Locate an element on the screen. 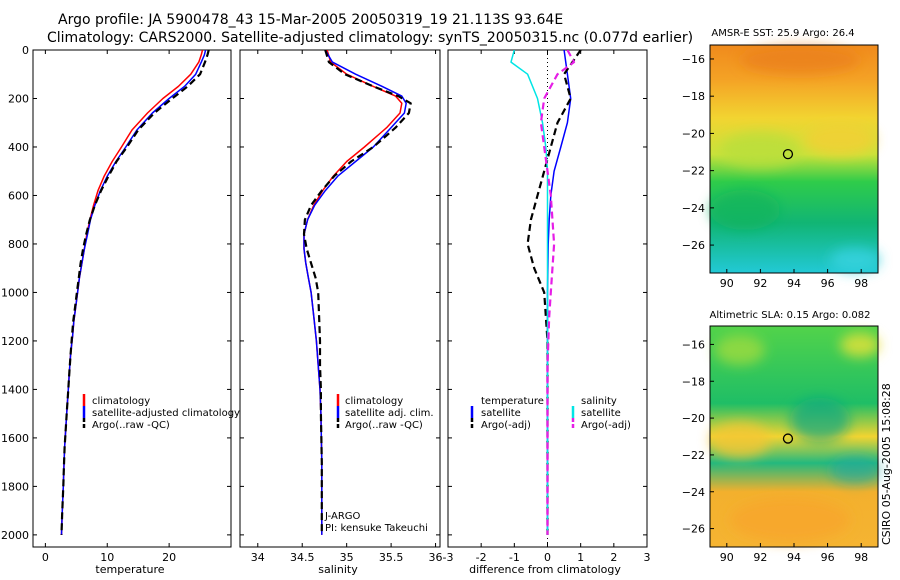  salinity-x-label: salinity is located at coordinates (338, 569).